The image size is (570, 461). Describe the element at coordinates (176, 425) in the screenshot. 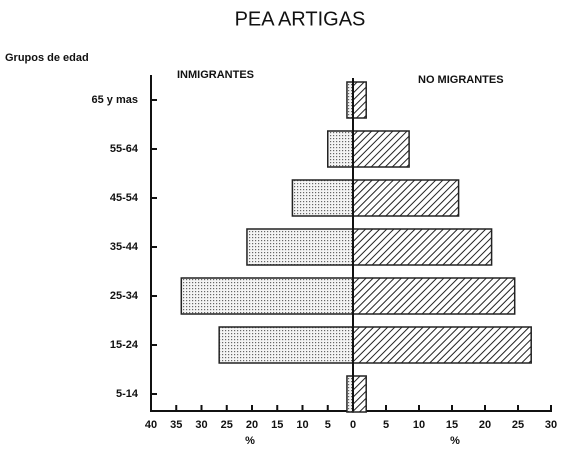

I see `x-tick-label: 35` at that location.